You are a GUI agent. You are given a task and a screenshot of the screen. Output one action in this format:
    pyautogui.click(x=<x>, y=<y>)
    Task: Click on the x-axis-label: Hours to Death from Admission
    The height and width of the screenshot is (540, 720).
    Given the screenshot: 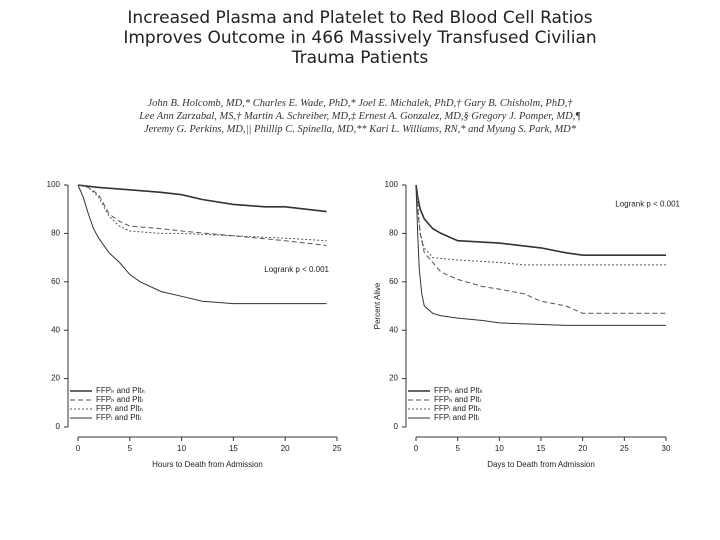 What is the action you would take?
    pyautogui.click(x=207, y=464)
    